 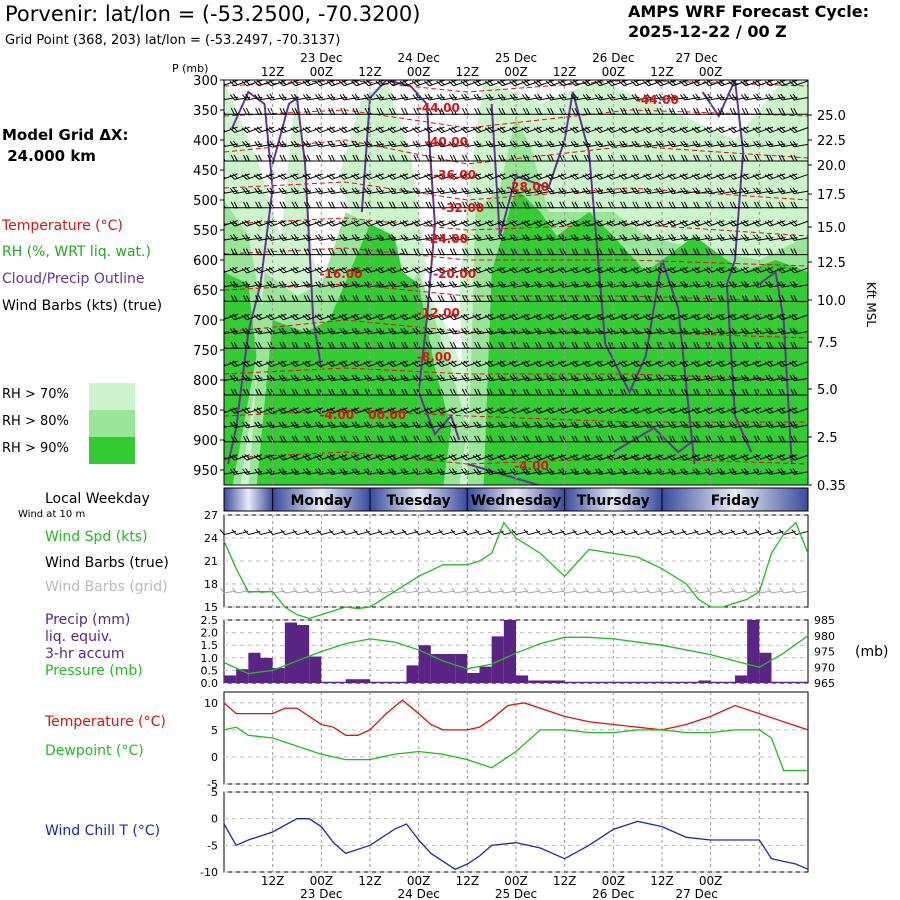 I want to click on pressure-tick-label: 700, so click(x=205, y=321).